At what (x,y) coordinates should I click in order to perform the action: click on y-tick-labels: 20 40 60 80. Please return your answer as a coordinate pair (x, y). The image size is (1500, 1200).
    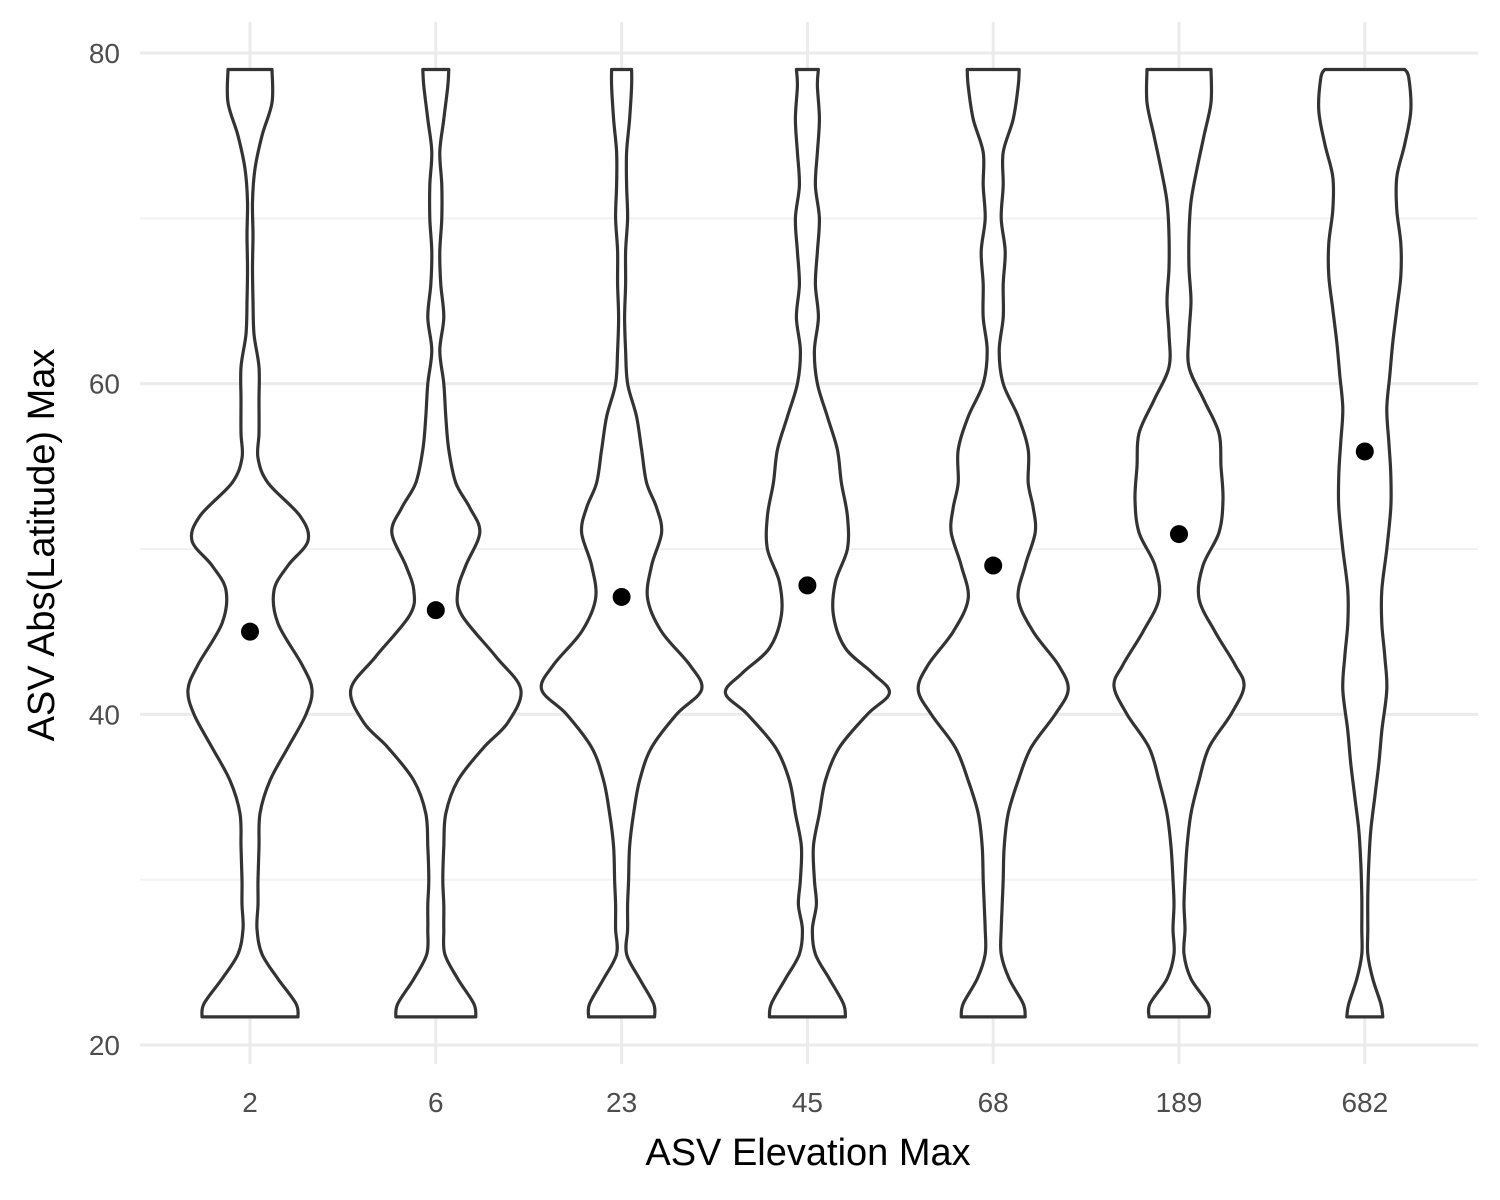
    Looking at the image, I should click on (104, 549).